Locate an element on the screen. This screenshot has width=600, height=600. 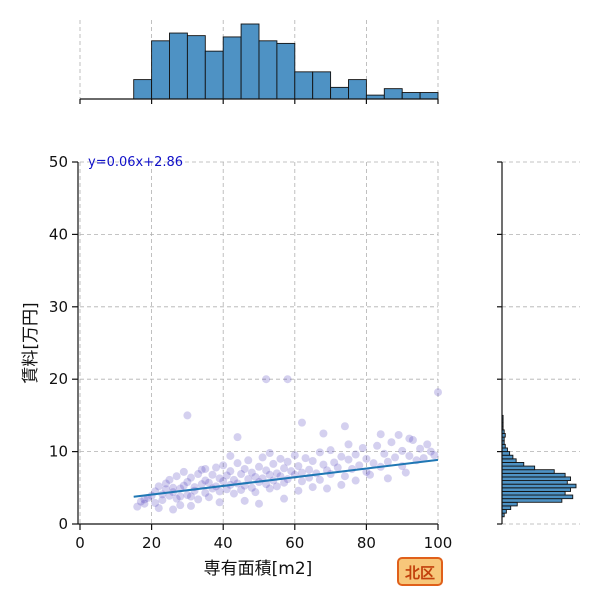
y-axis-title: 賃料[万円] is located at coordinates (31, 342).